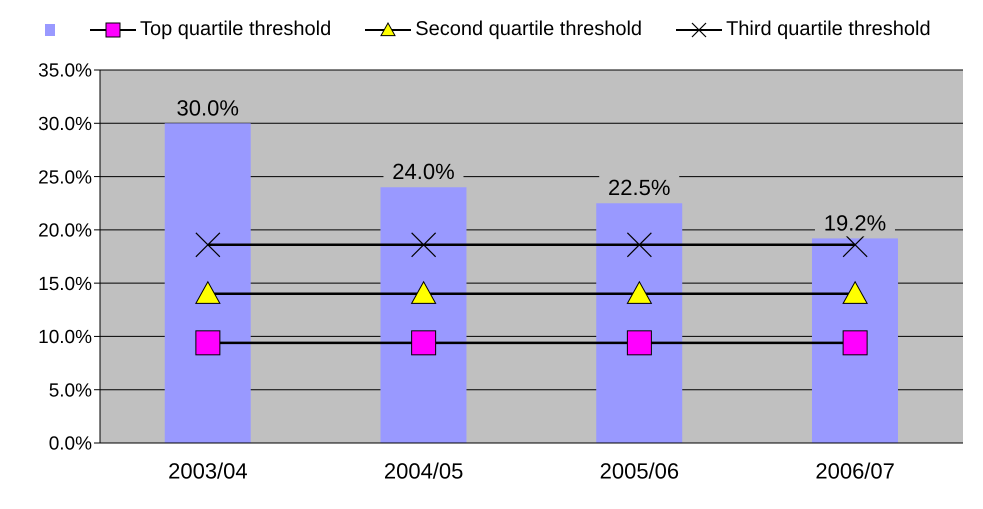  What do you see at coordinates (65, 125) in the screenshot?
I see `y-tick-label: 30.0%` at bounding box center [65, 125].